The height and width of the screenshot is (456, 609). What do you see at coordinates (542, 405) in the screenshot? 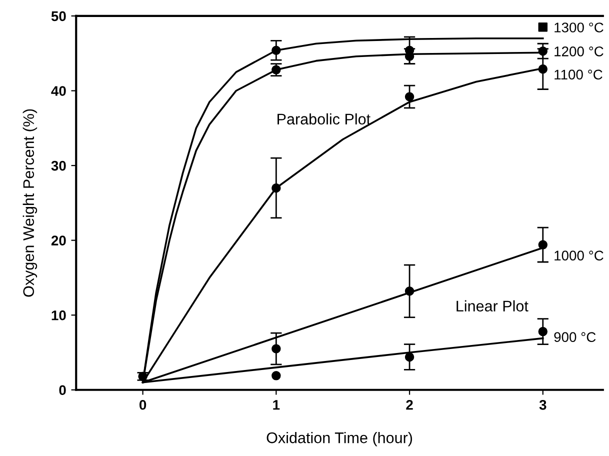
I see `x-tick-label: 3` at bounding box center [542, 405].